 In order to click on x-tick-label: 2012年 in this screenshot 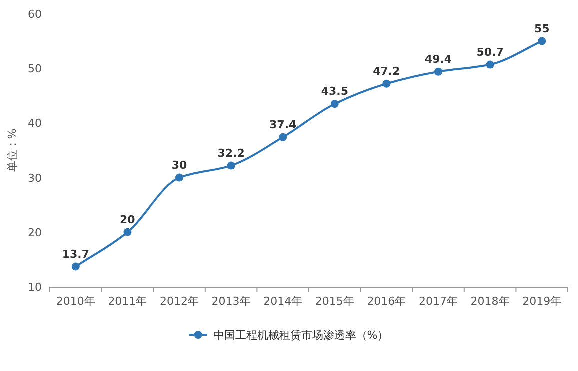, I will do `click(179, 301)`.